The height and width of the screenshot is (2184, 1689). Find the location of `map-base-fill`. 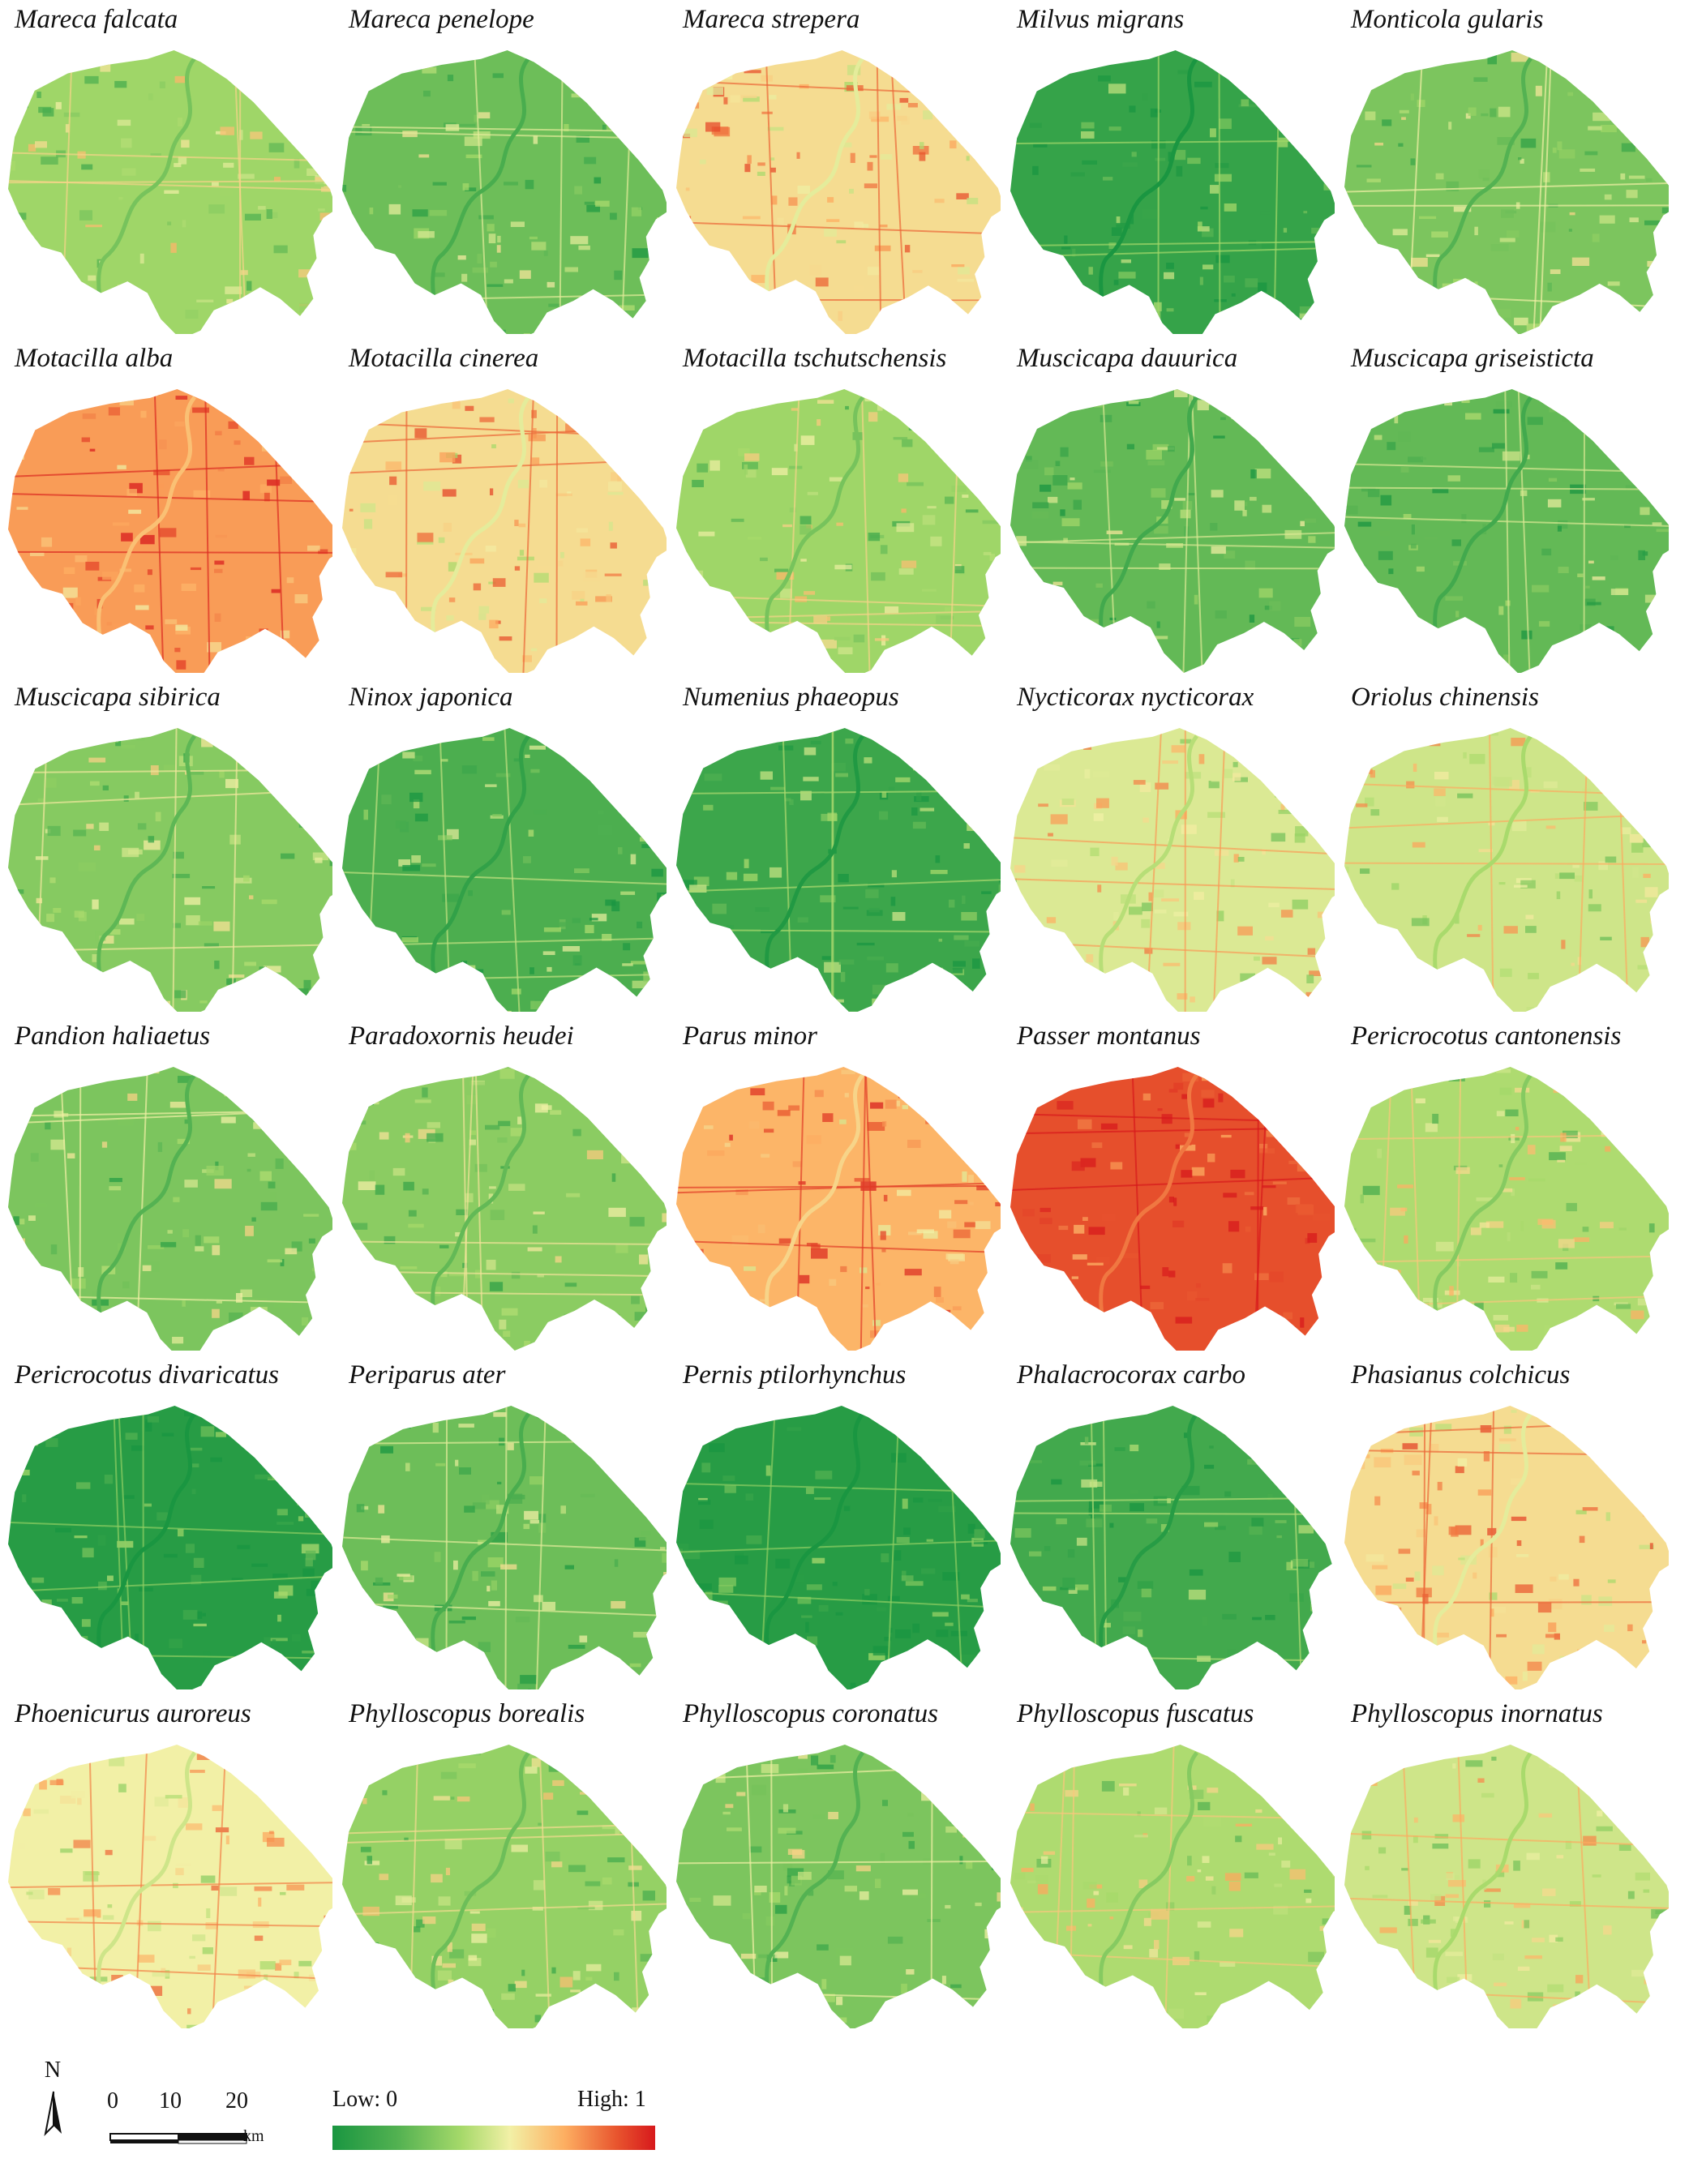

map-base-fill is located at coordinates (1171, 1548).